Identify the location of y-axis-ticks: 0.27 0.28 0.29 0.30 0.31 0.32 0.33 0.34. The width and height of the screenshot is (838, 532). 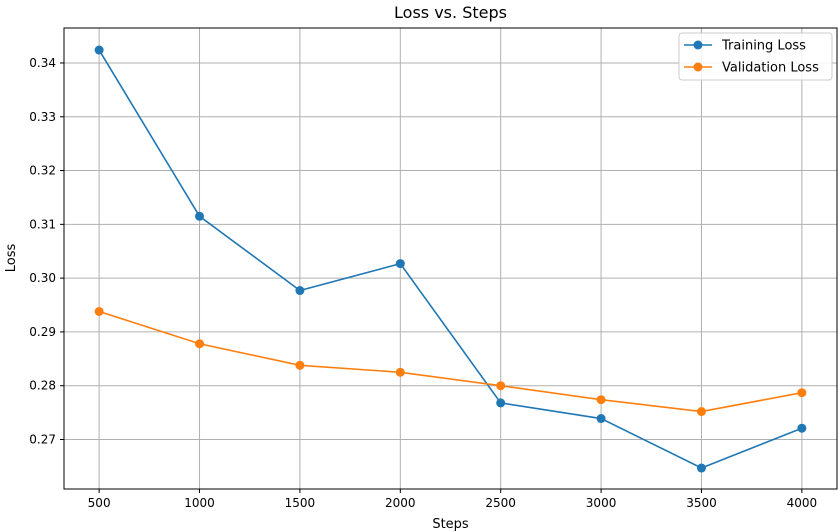
(46, 251).